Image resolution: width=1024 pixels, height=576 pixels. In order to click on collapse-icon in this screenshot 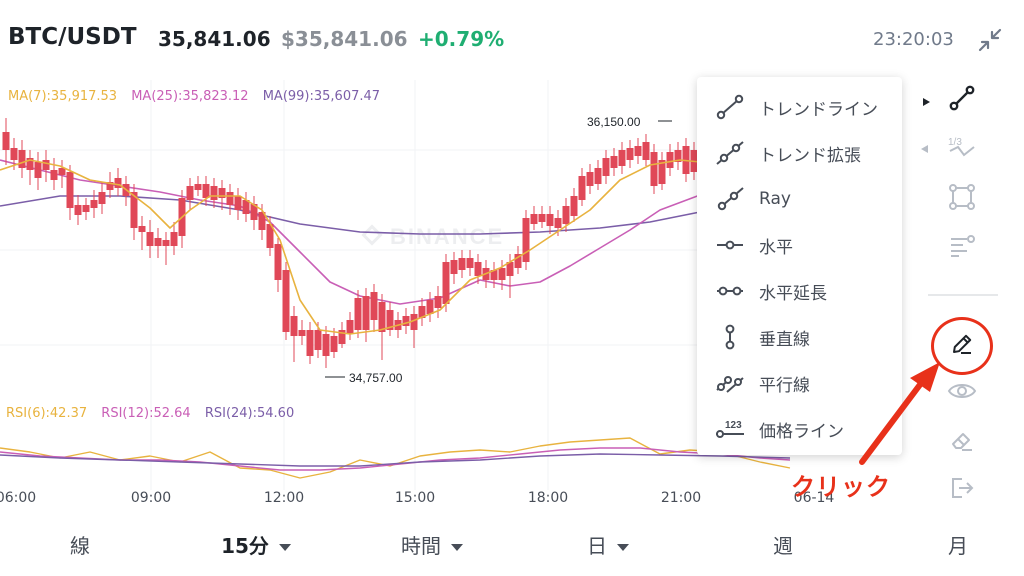, I will do `click(990, 40)`.